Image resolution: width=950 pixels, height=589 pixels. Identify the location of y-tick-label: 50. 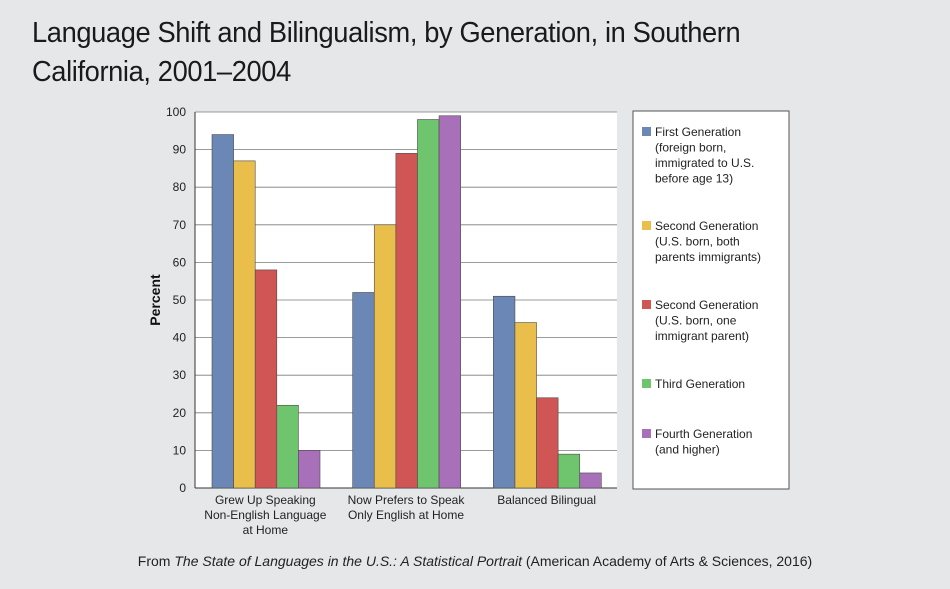
(180, 300).